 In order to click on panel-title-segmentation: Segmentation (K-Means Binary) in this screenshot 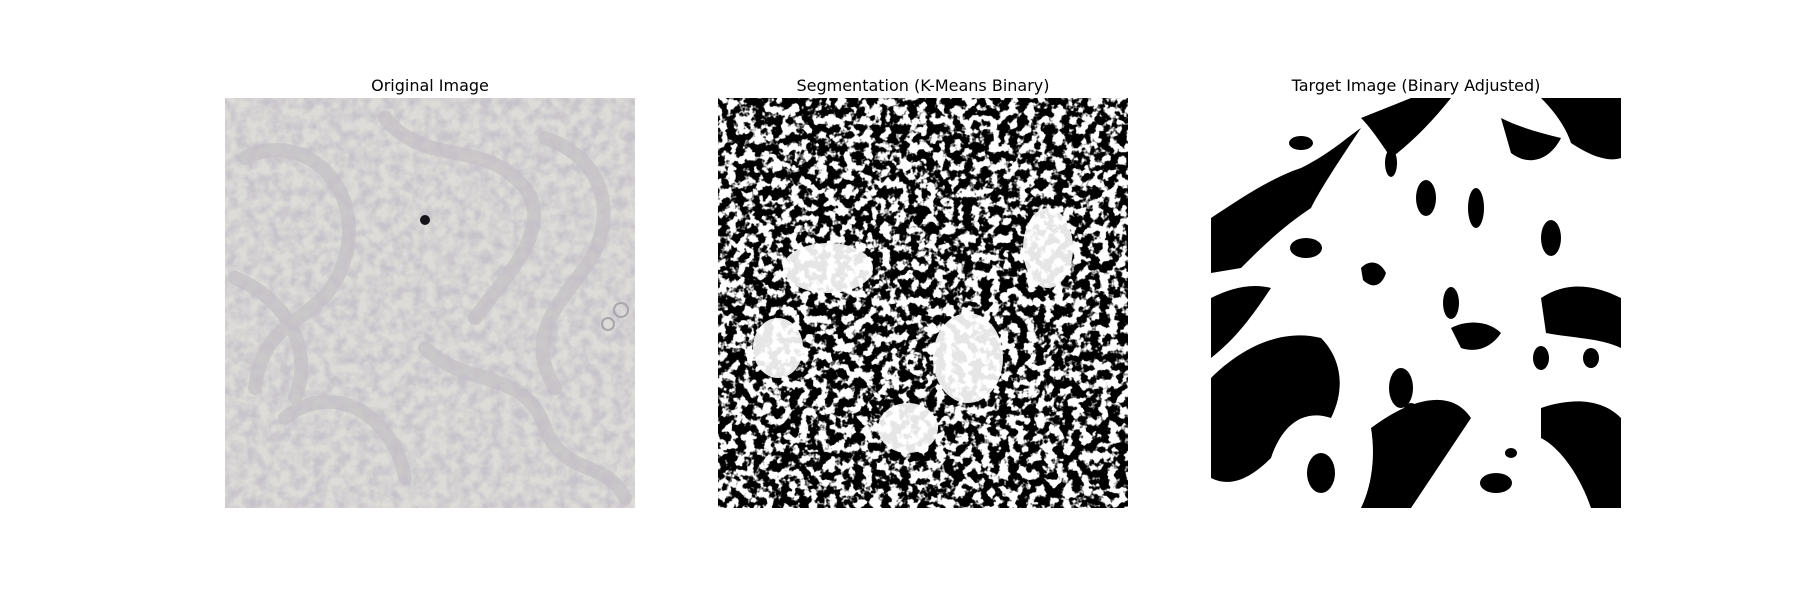, I will do `click(923, 85)`.